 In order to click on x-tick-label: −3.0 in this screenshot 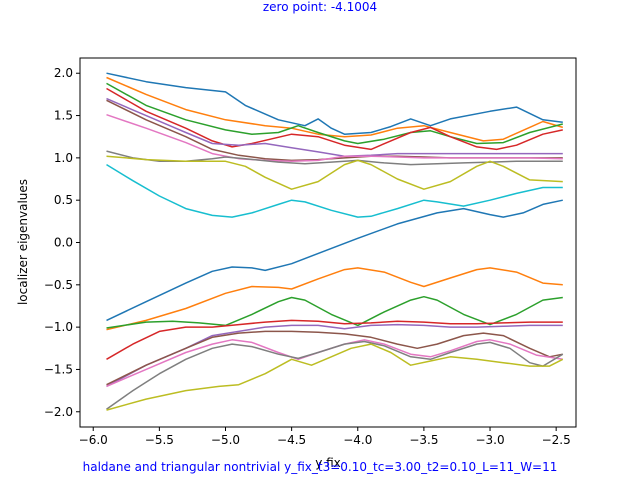, I will do `click(489, 440)`.